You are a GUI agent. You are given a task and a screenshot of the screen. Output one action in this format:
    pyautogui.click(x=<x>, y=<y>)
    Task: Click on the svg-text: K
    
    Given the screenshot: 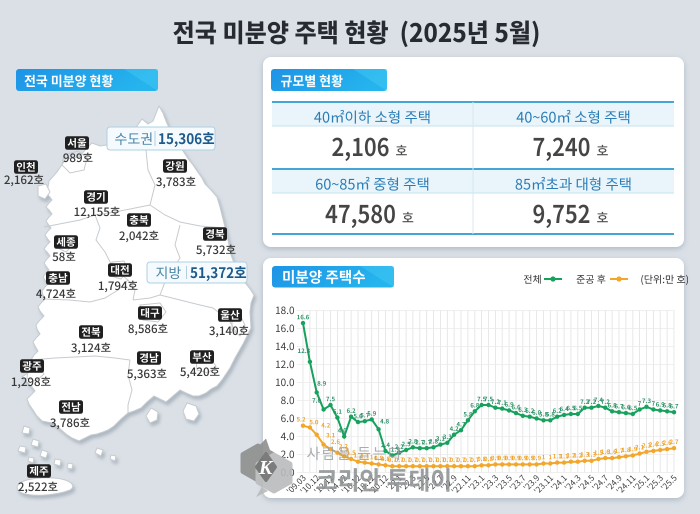 What is the action you would take?
    pyautogui.click(x=266, y=468)
    